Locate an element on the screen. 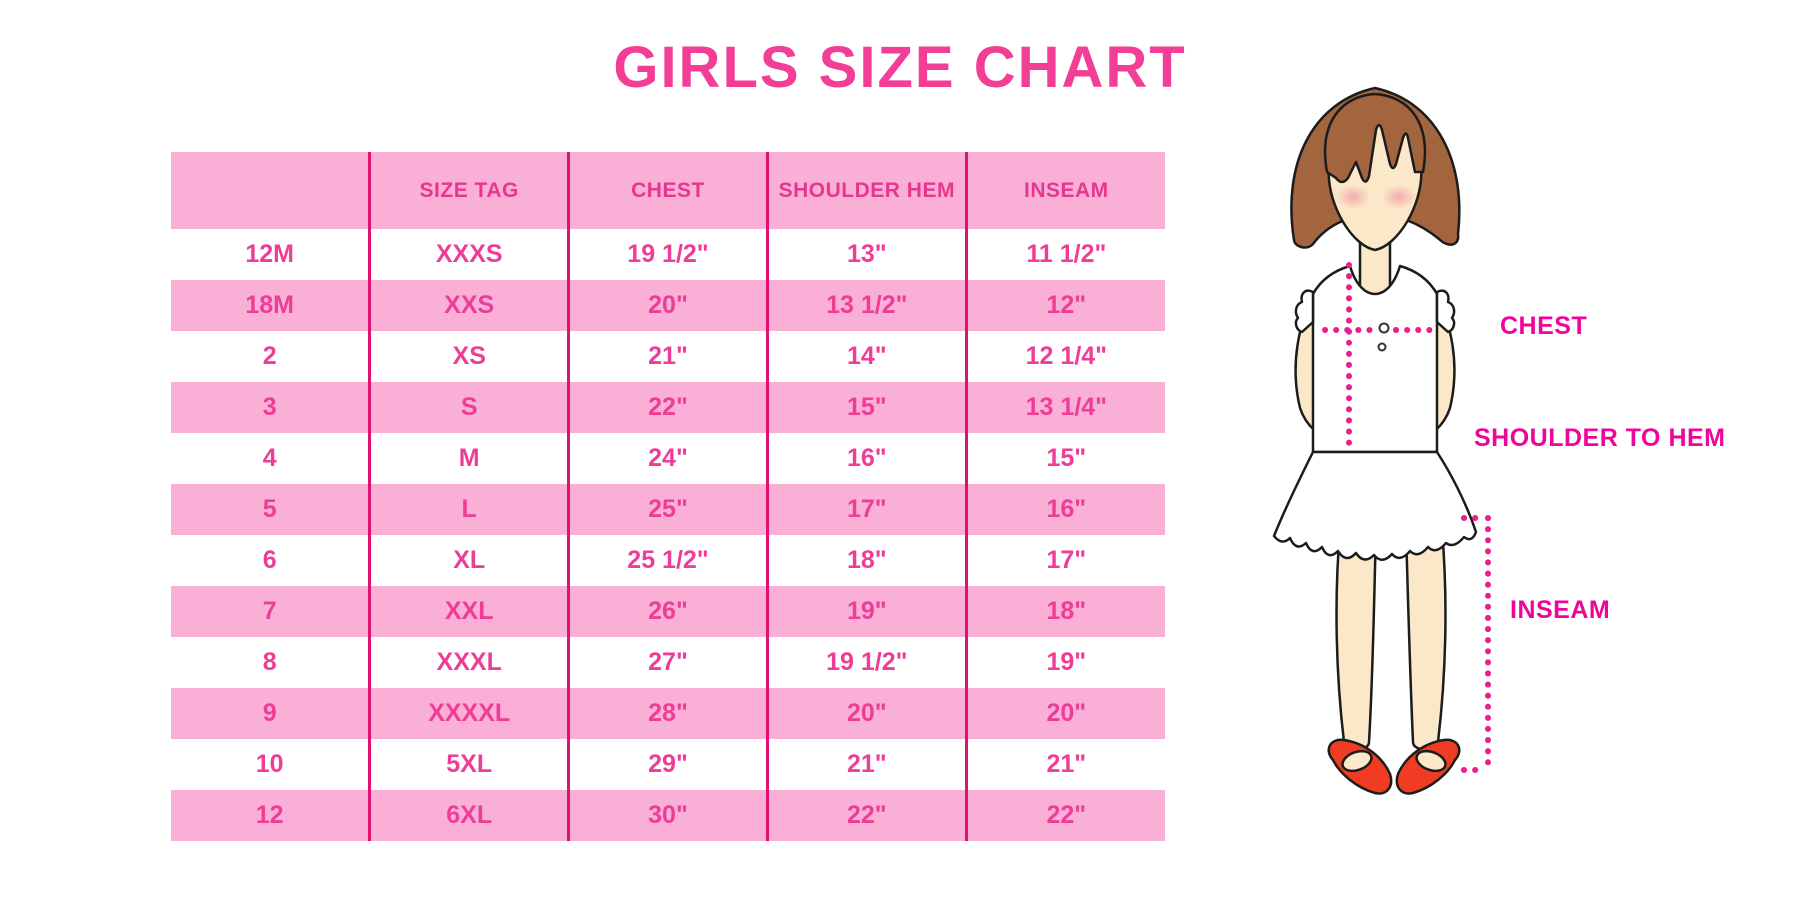  table-cell: XXL is located at coordinates (468, 611).